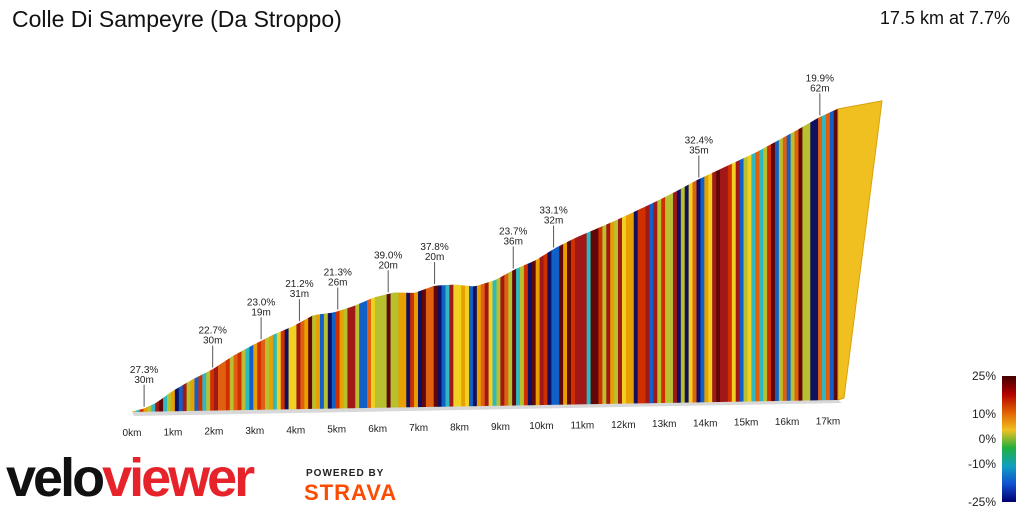 The height and width of the screenshot is (512, 1024). Describe the element at coordinates (820, 78) in the screenshot. I see `annotation-grade: 19.9%` at that location.